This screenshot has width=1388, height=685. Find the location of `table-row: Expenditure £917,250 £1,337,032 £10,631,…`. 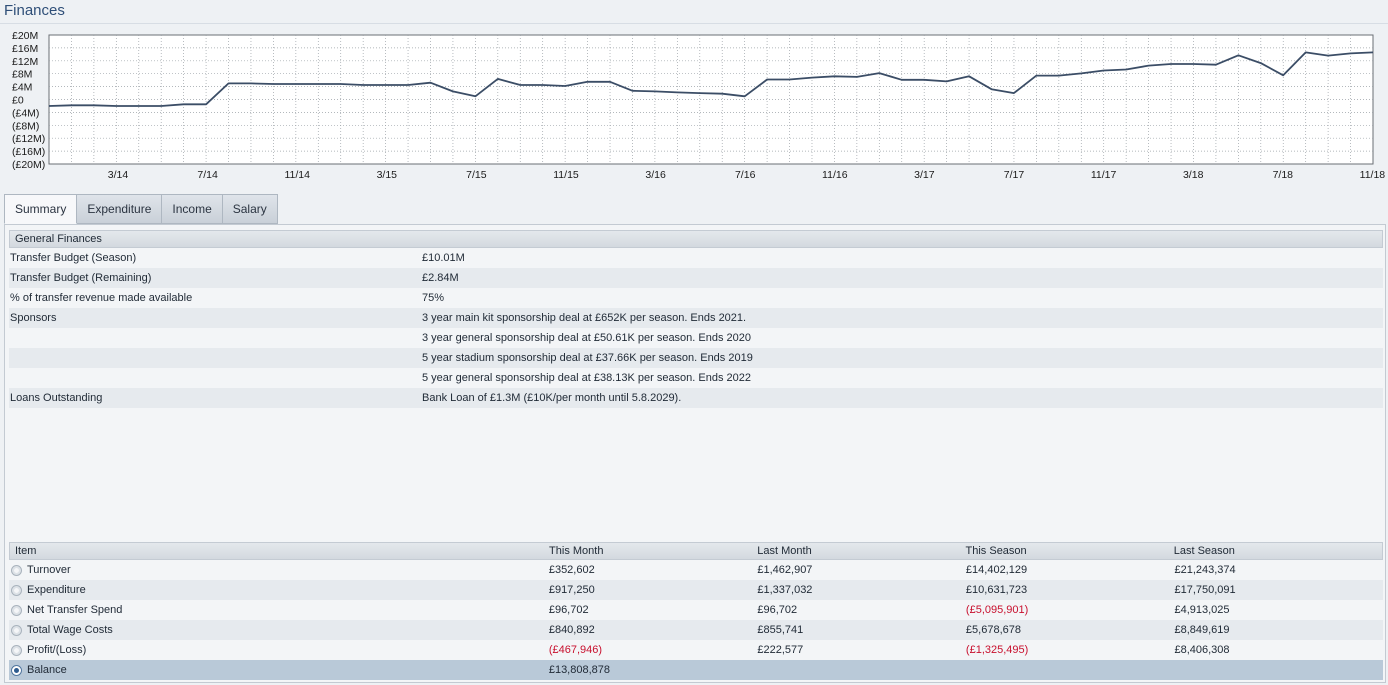

table-row: Expenditure £917,250 £1,337,032 £10,631,… is located at coordinates (696, 590).